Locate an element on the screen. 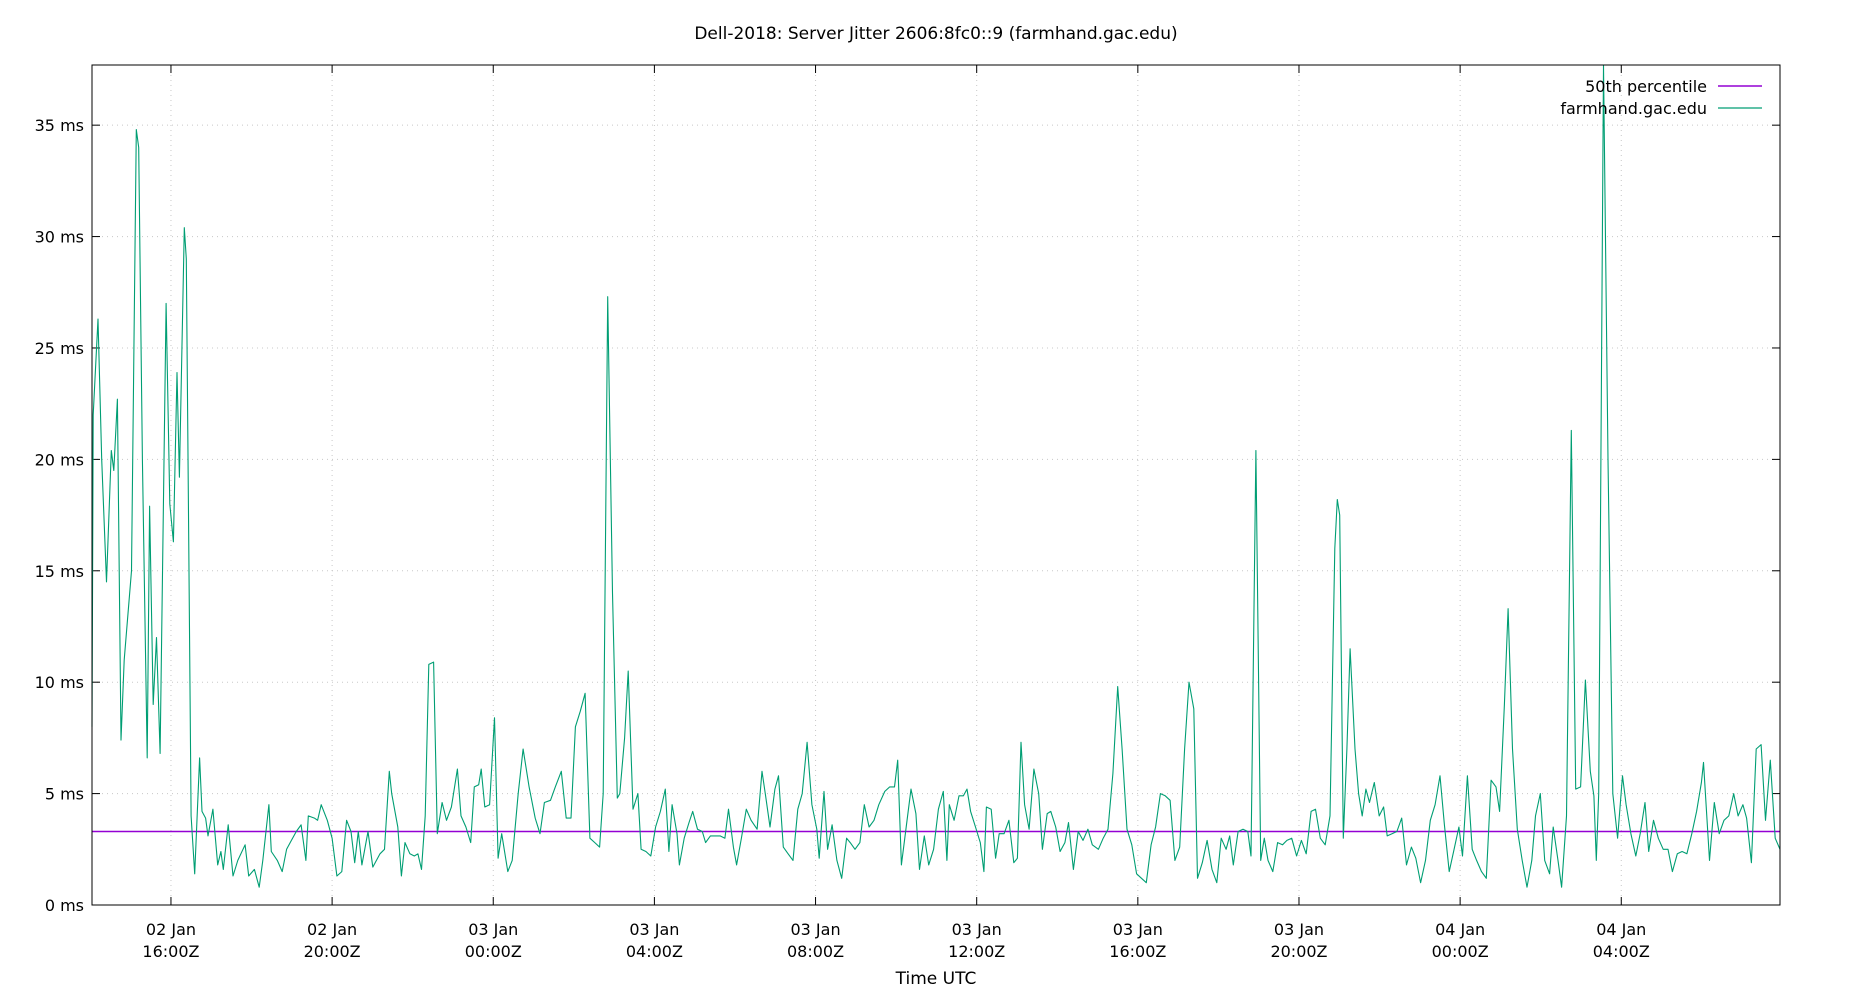  legend-label-median: 50th percentile is located at coordinates (1646, 86).